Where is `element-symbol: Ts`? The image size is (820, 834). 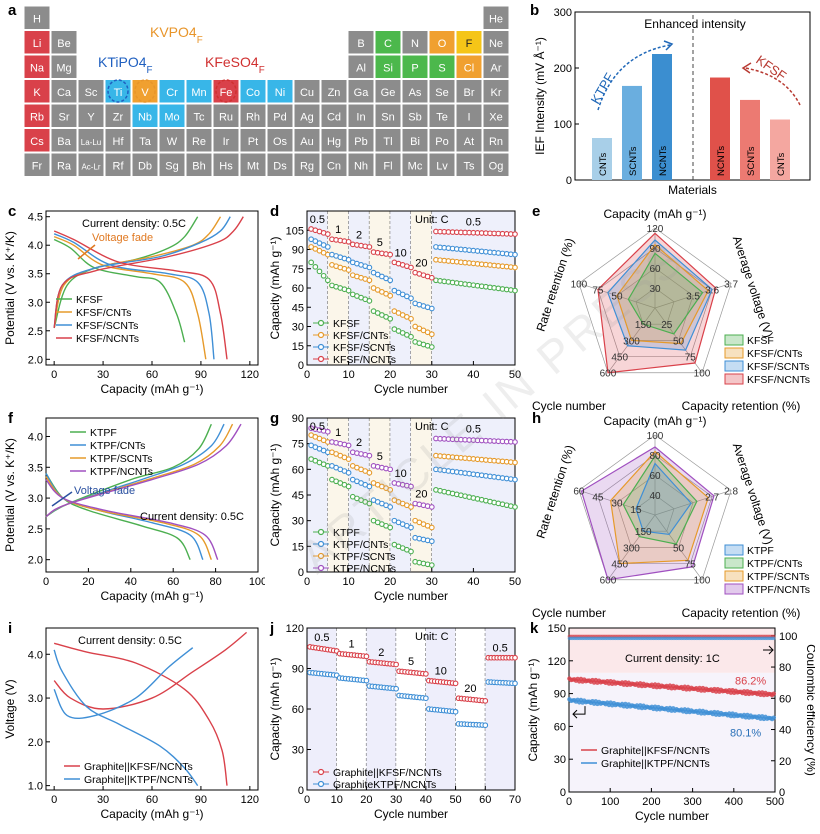 element-symbol: Ts is located at coordinates (470, 166).